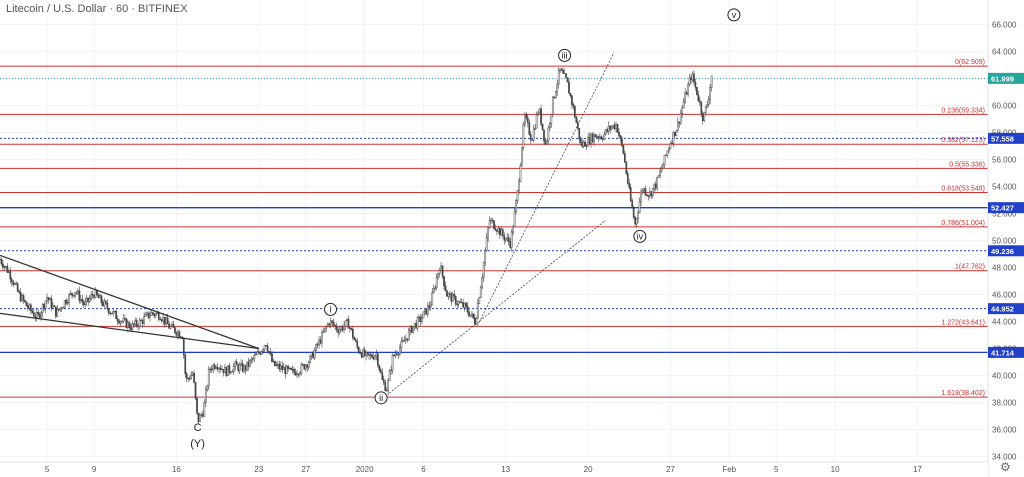 This screenshot has width=1024, height=477. I want to click on wave-circle, so click(381, 398).